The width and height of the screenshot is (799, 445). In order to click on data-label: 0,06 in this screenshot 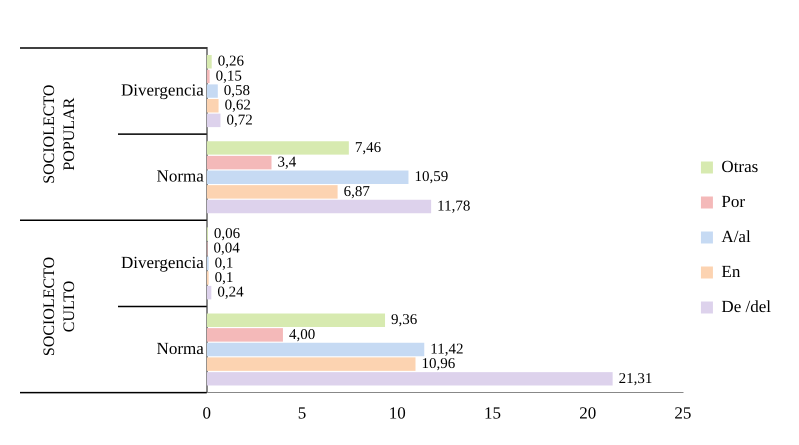, I will do `click(227, 234)`.